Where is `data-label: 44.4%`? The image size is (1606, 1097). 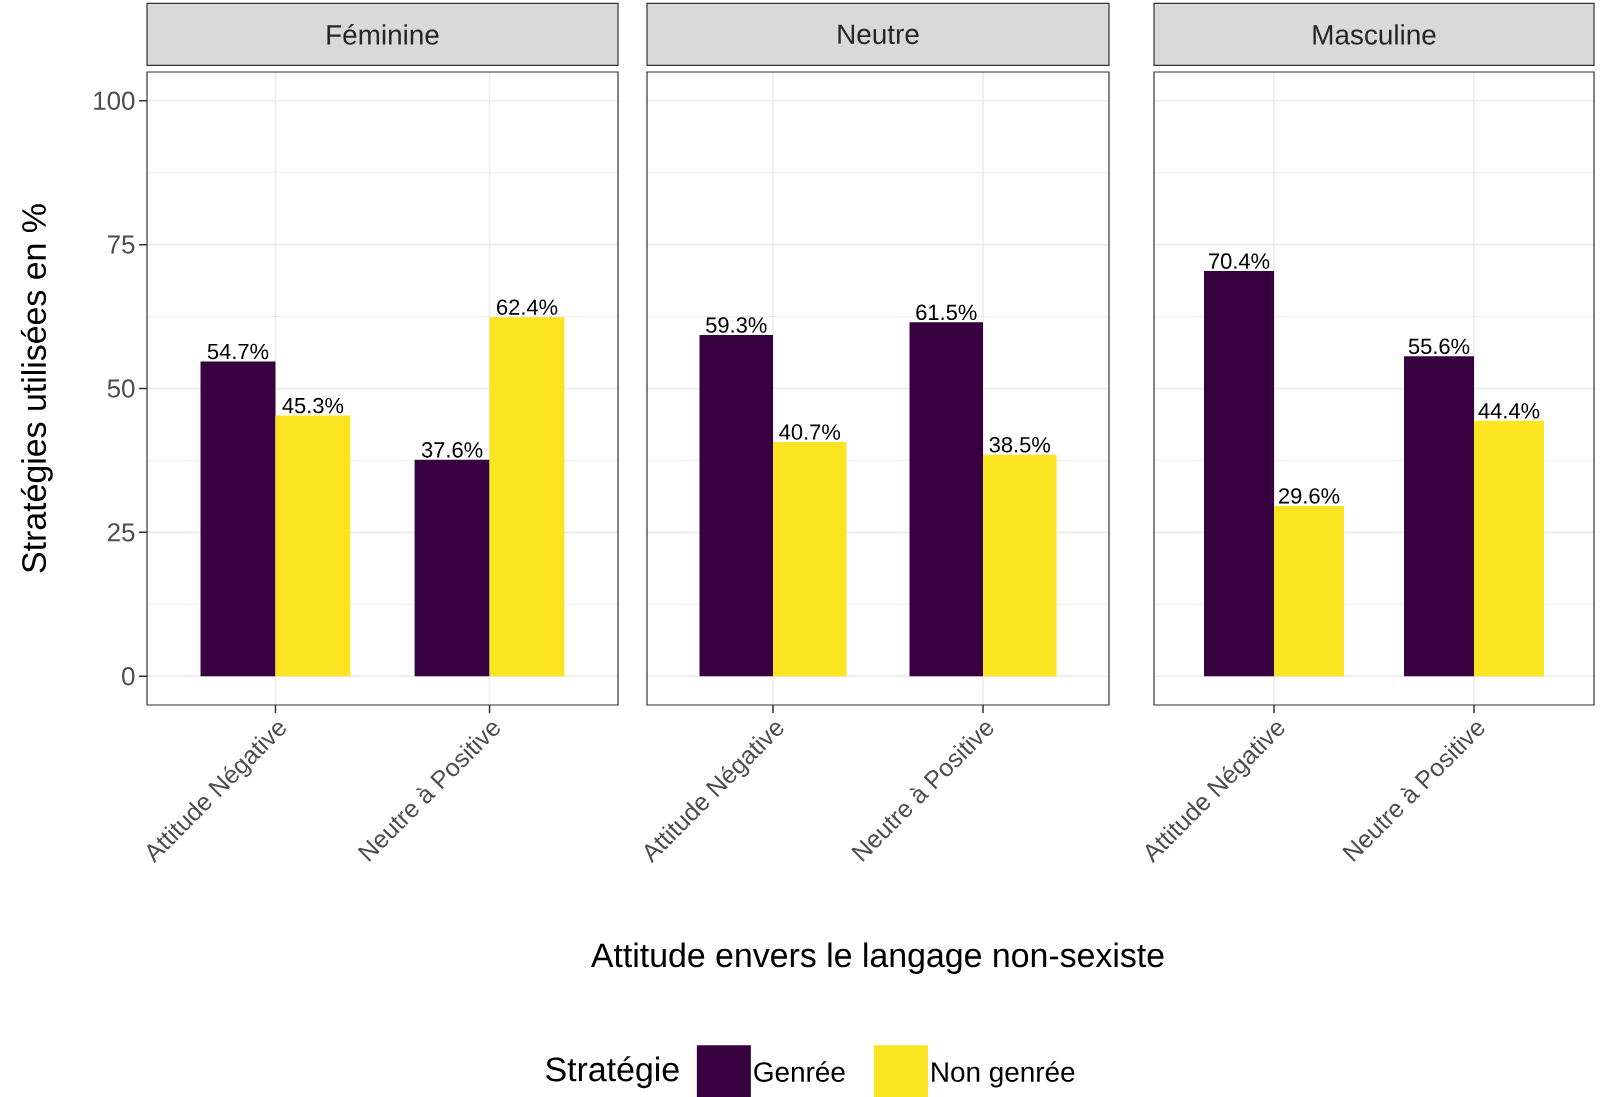 data-label: 44.4% is located at coordinates (1509, 411).